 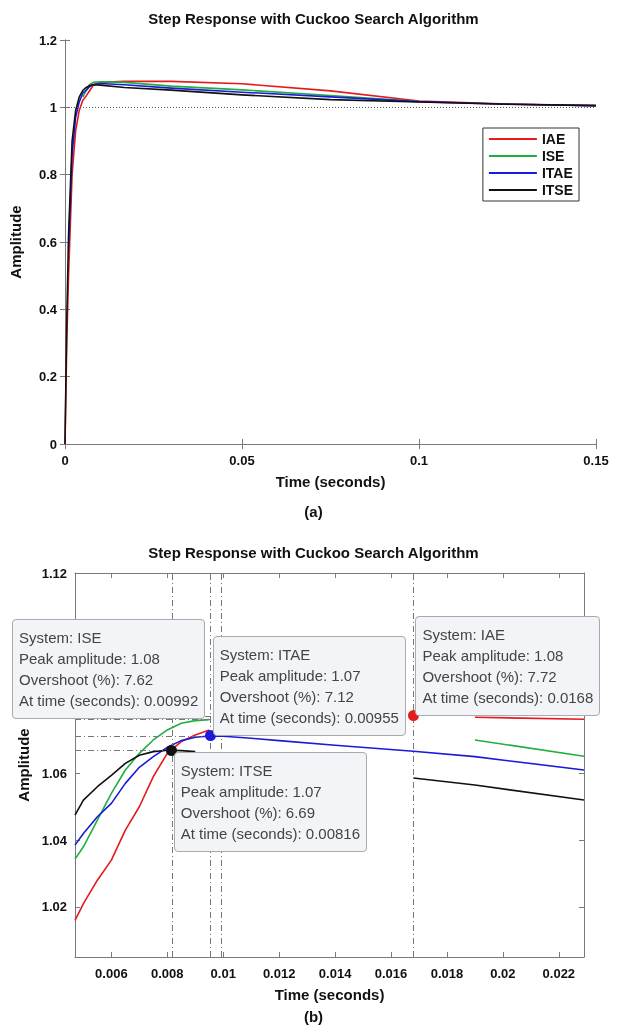 What do you see at coordinates (503, 973) in the screenshot?
I see `x-tick-label: 0.02` at bounding box center [503, 973].